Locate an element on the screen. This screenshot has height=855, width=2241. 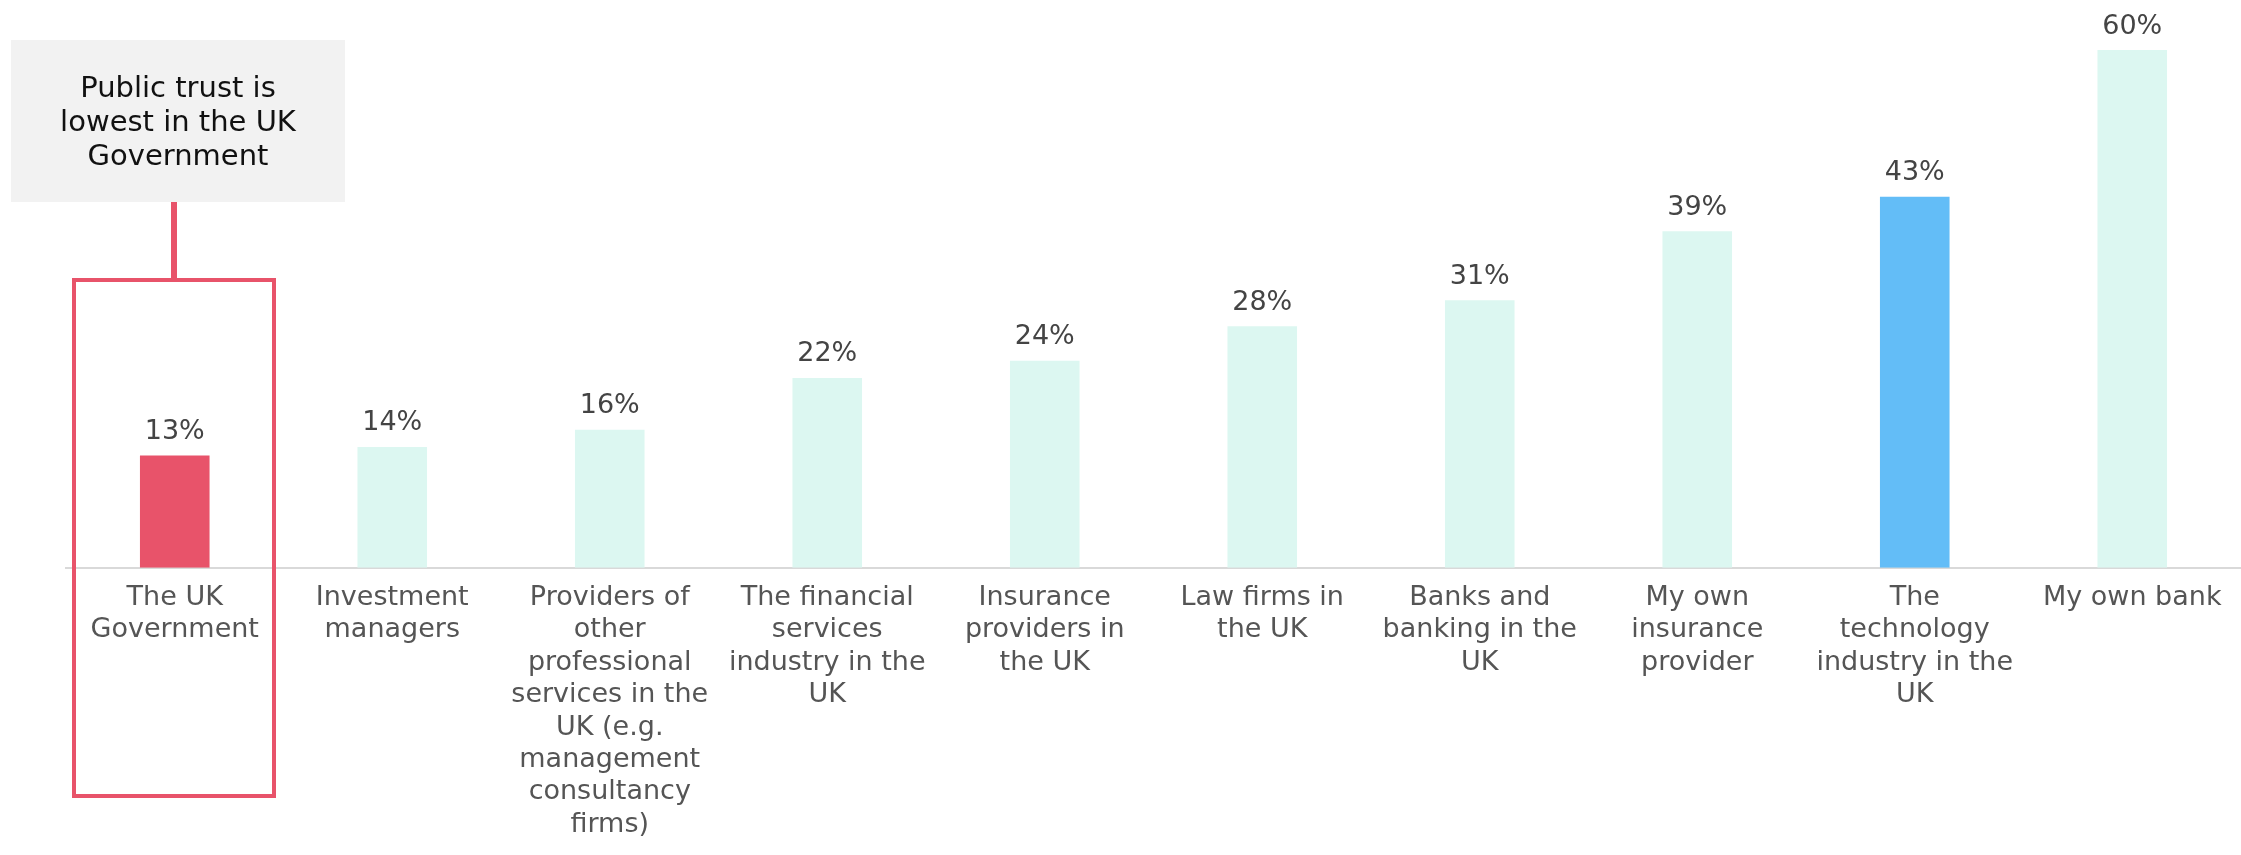
annotation: Public trust is lowest in the UK Government is located at coordinates (178, 121).